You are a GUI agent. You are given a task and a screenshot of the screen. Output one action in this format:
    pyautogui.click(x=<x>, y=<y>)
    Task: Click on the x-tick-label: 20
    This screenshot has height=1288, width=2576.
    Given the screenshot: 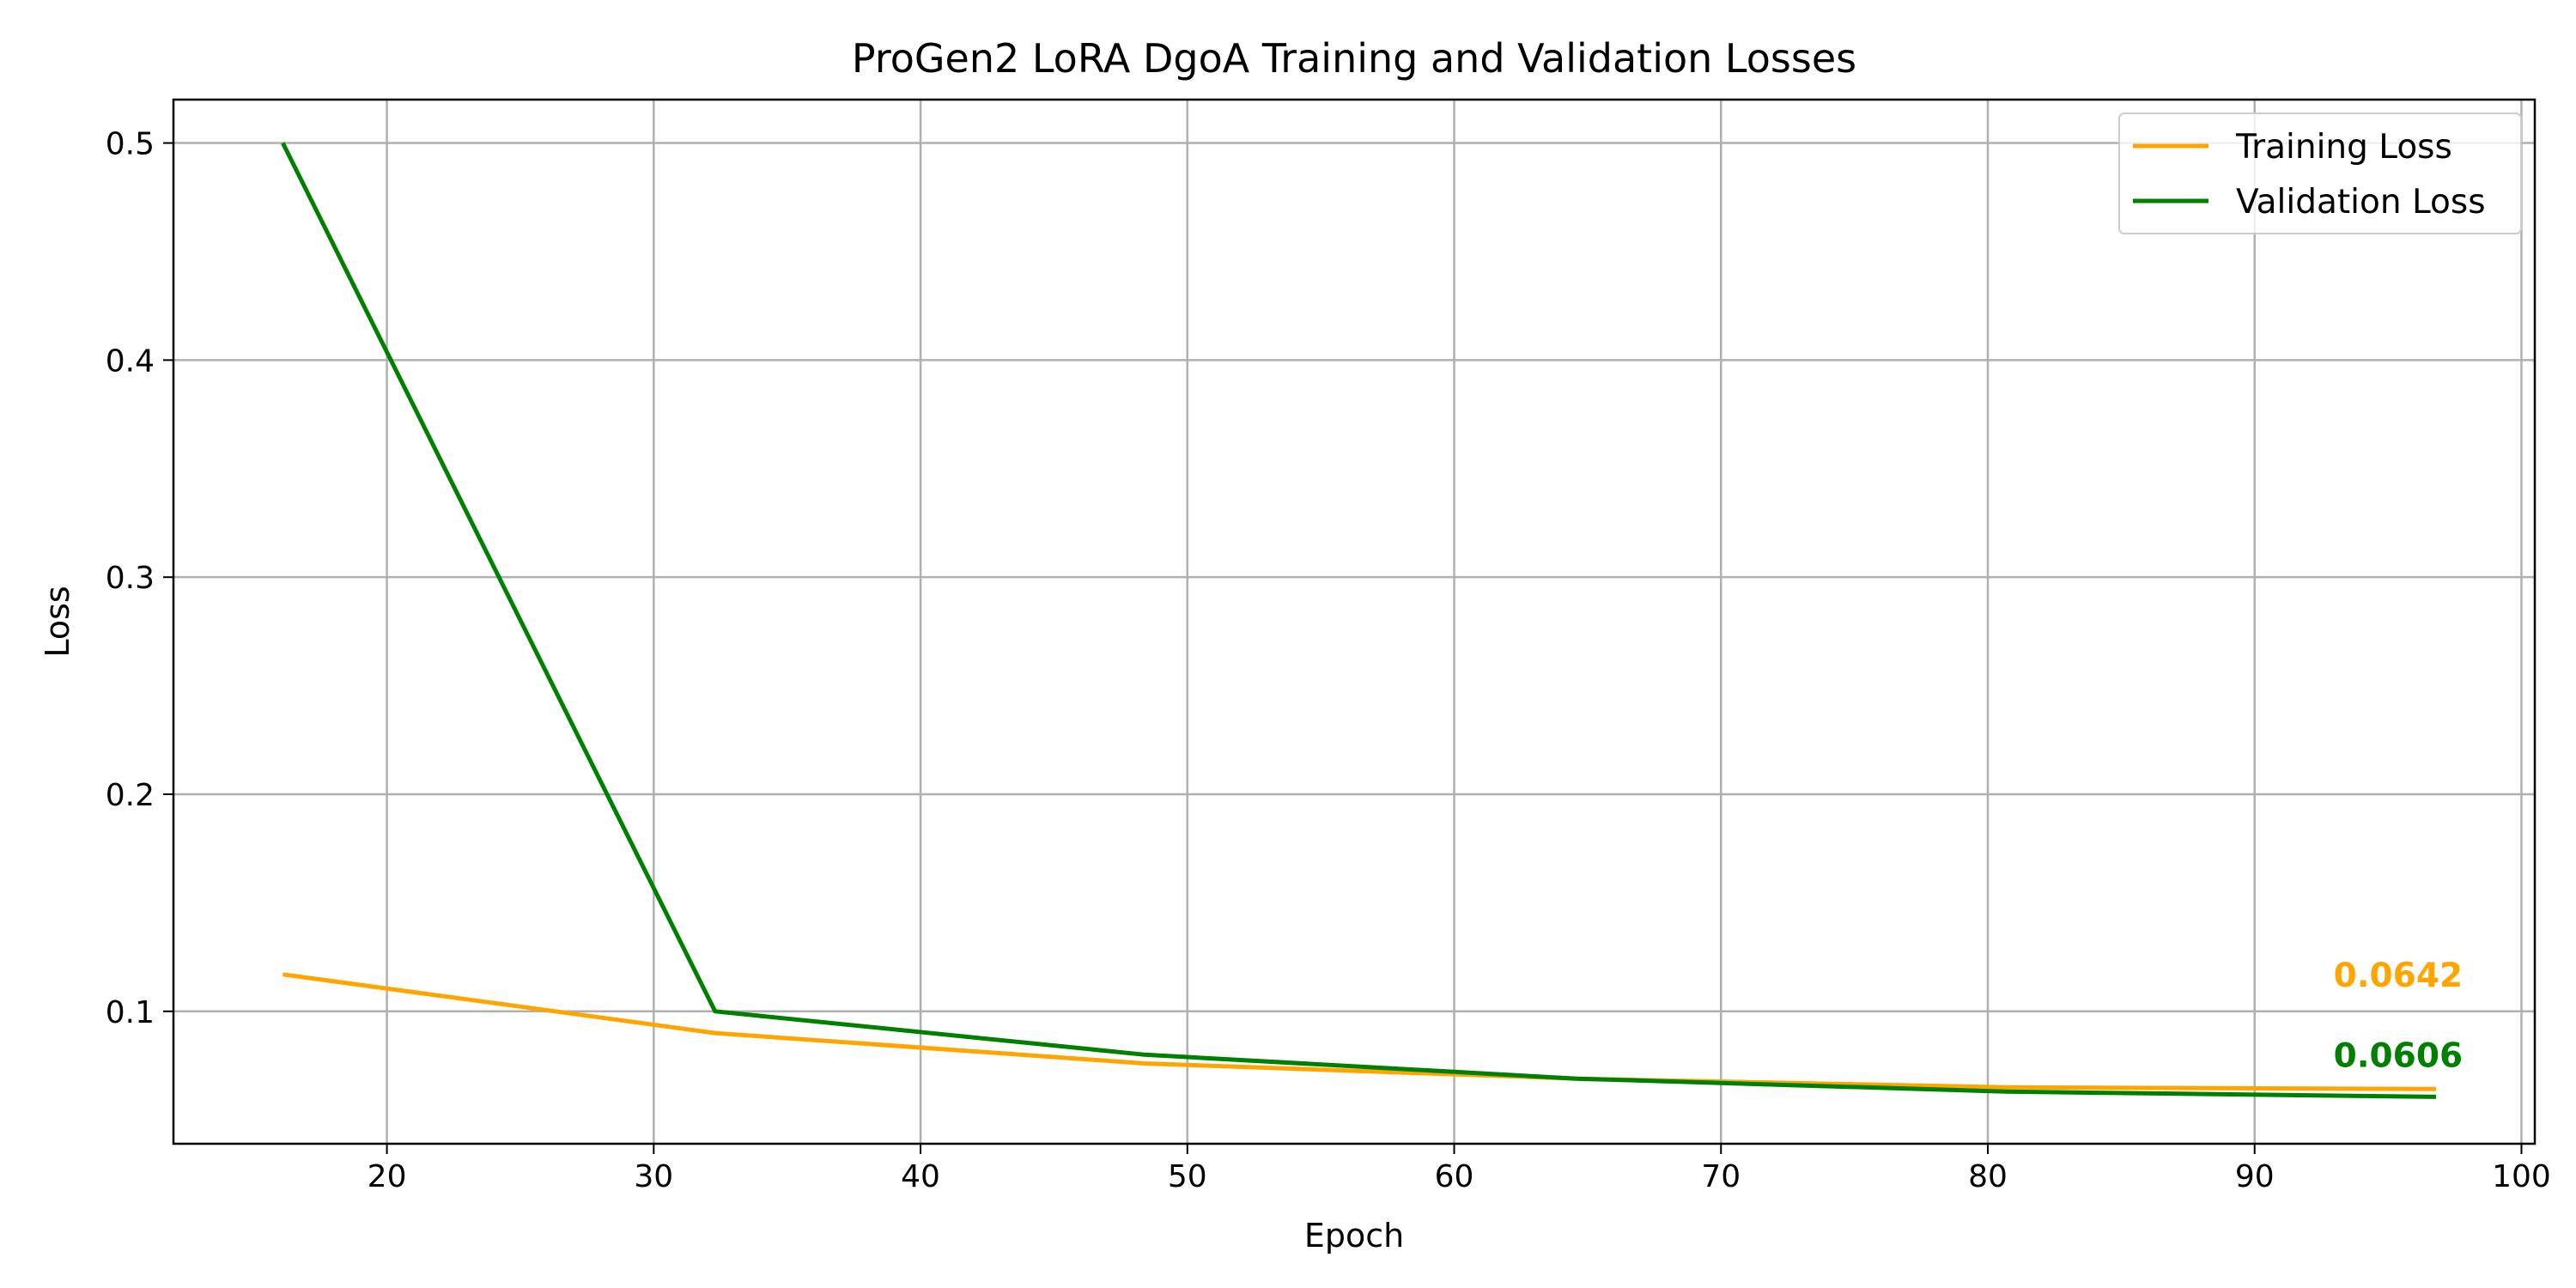 What is the action you would take?
    pyautogui.click(x=388, y=1177)
    